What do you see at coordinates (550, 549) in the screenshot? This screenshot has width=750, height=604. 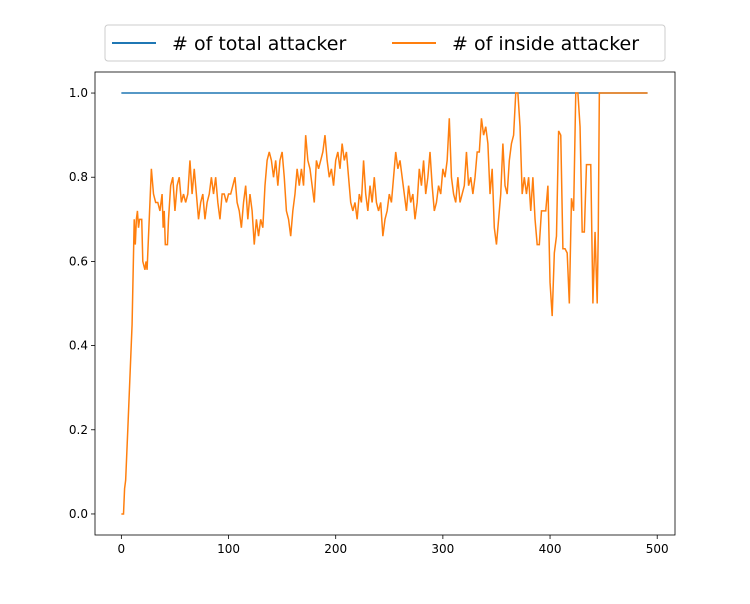 I see `x-tick-label: 400` at bounding box center [550, 549].